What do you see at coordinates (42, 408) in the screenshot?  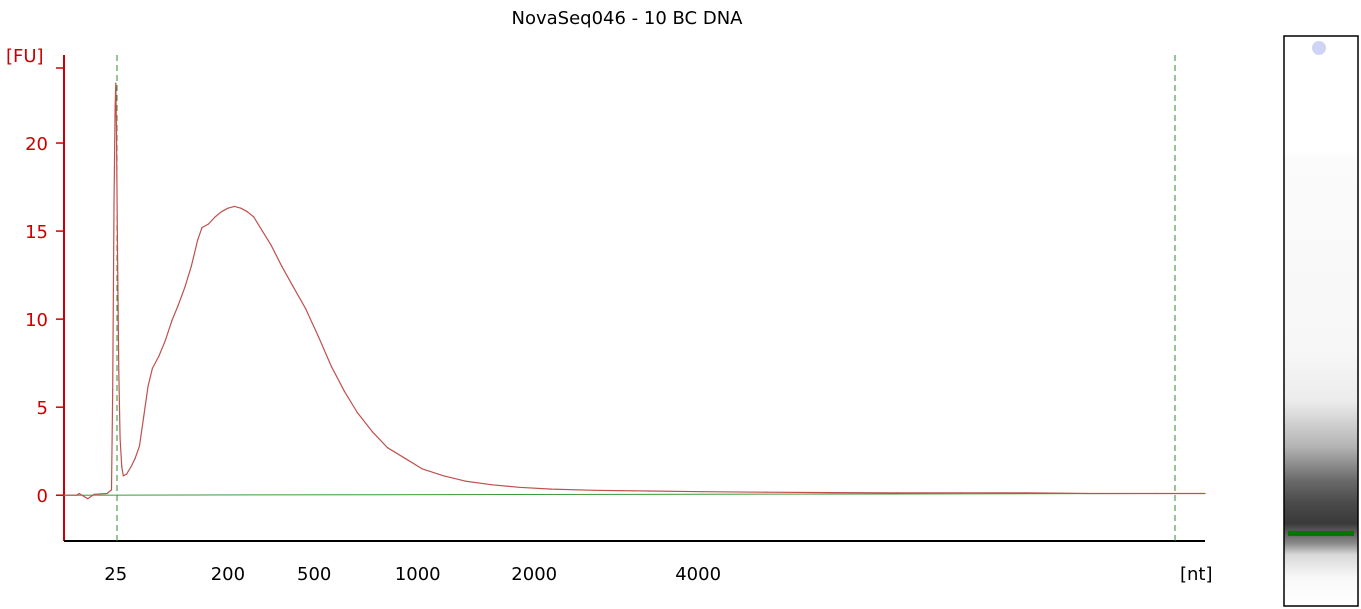 I see `y-tick-label: 5` at bounding box center [42, 408].